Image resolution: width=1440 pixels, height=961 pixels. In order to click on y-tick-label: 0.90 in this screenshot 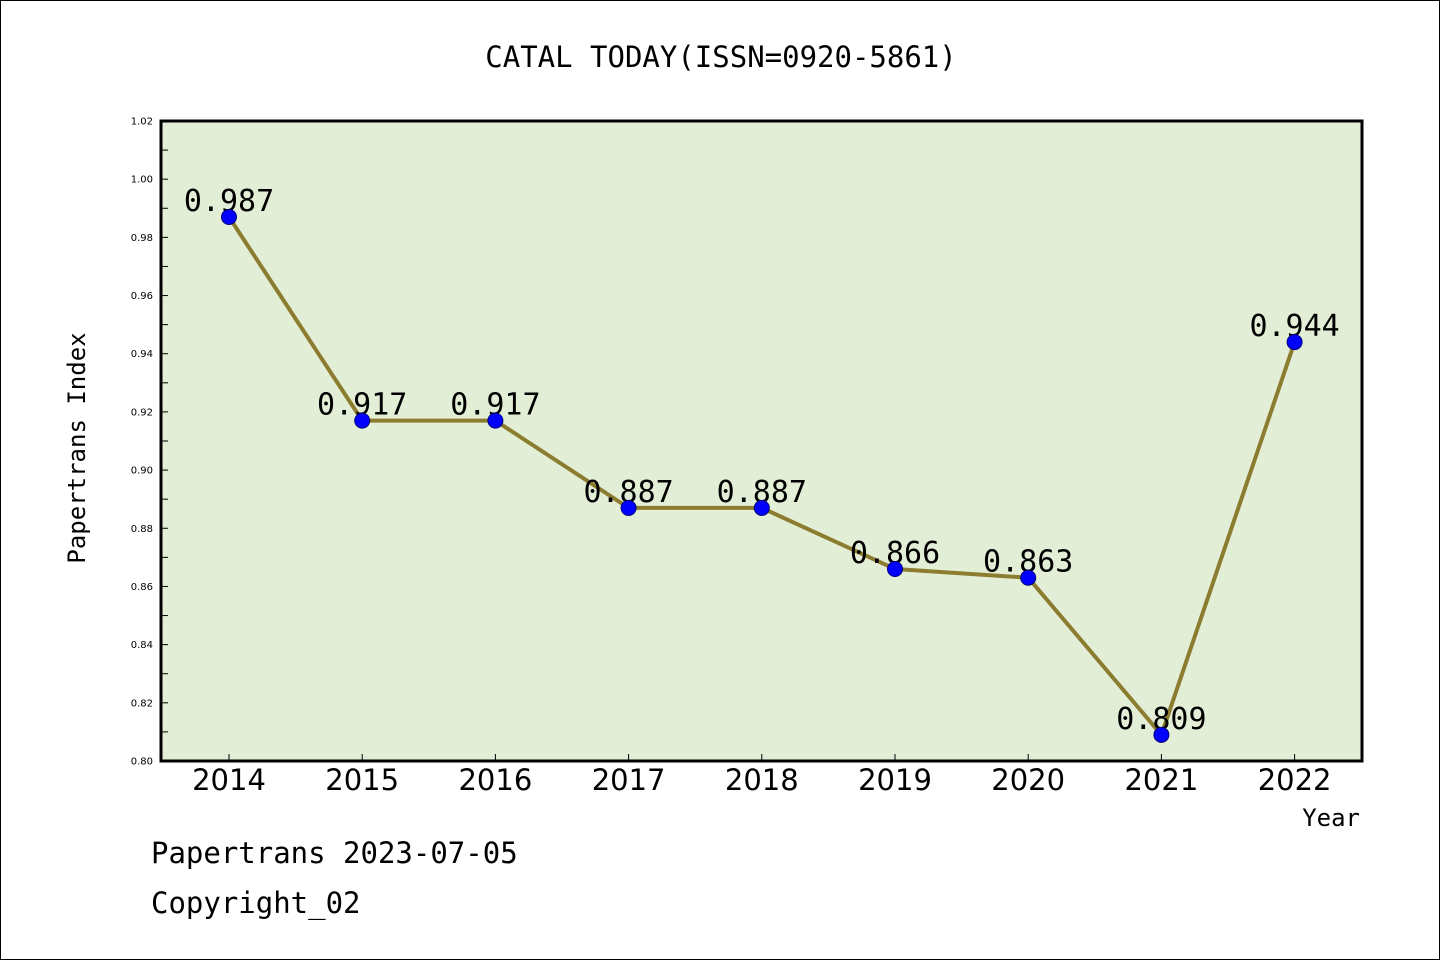, I will do `click(142, 471)`.